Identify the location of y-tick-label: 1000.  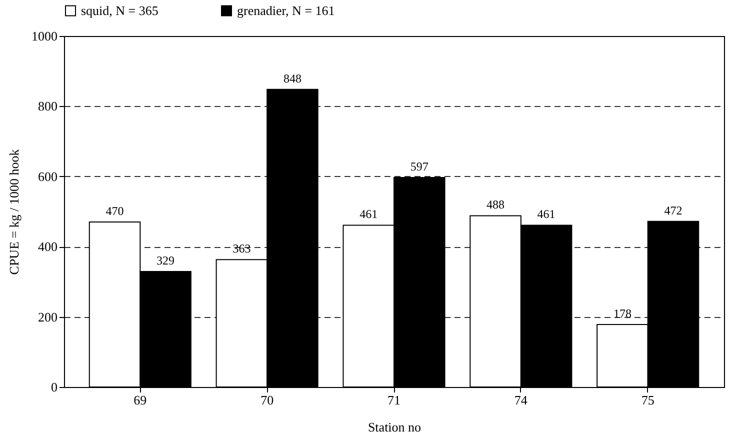
(45, 36).